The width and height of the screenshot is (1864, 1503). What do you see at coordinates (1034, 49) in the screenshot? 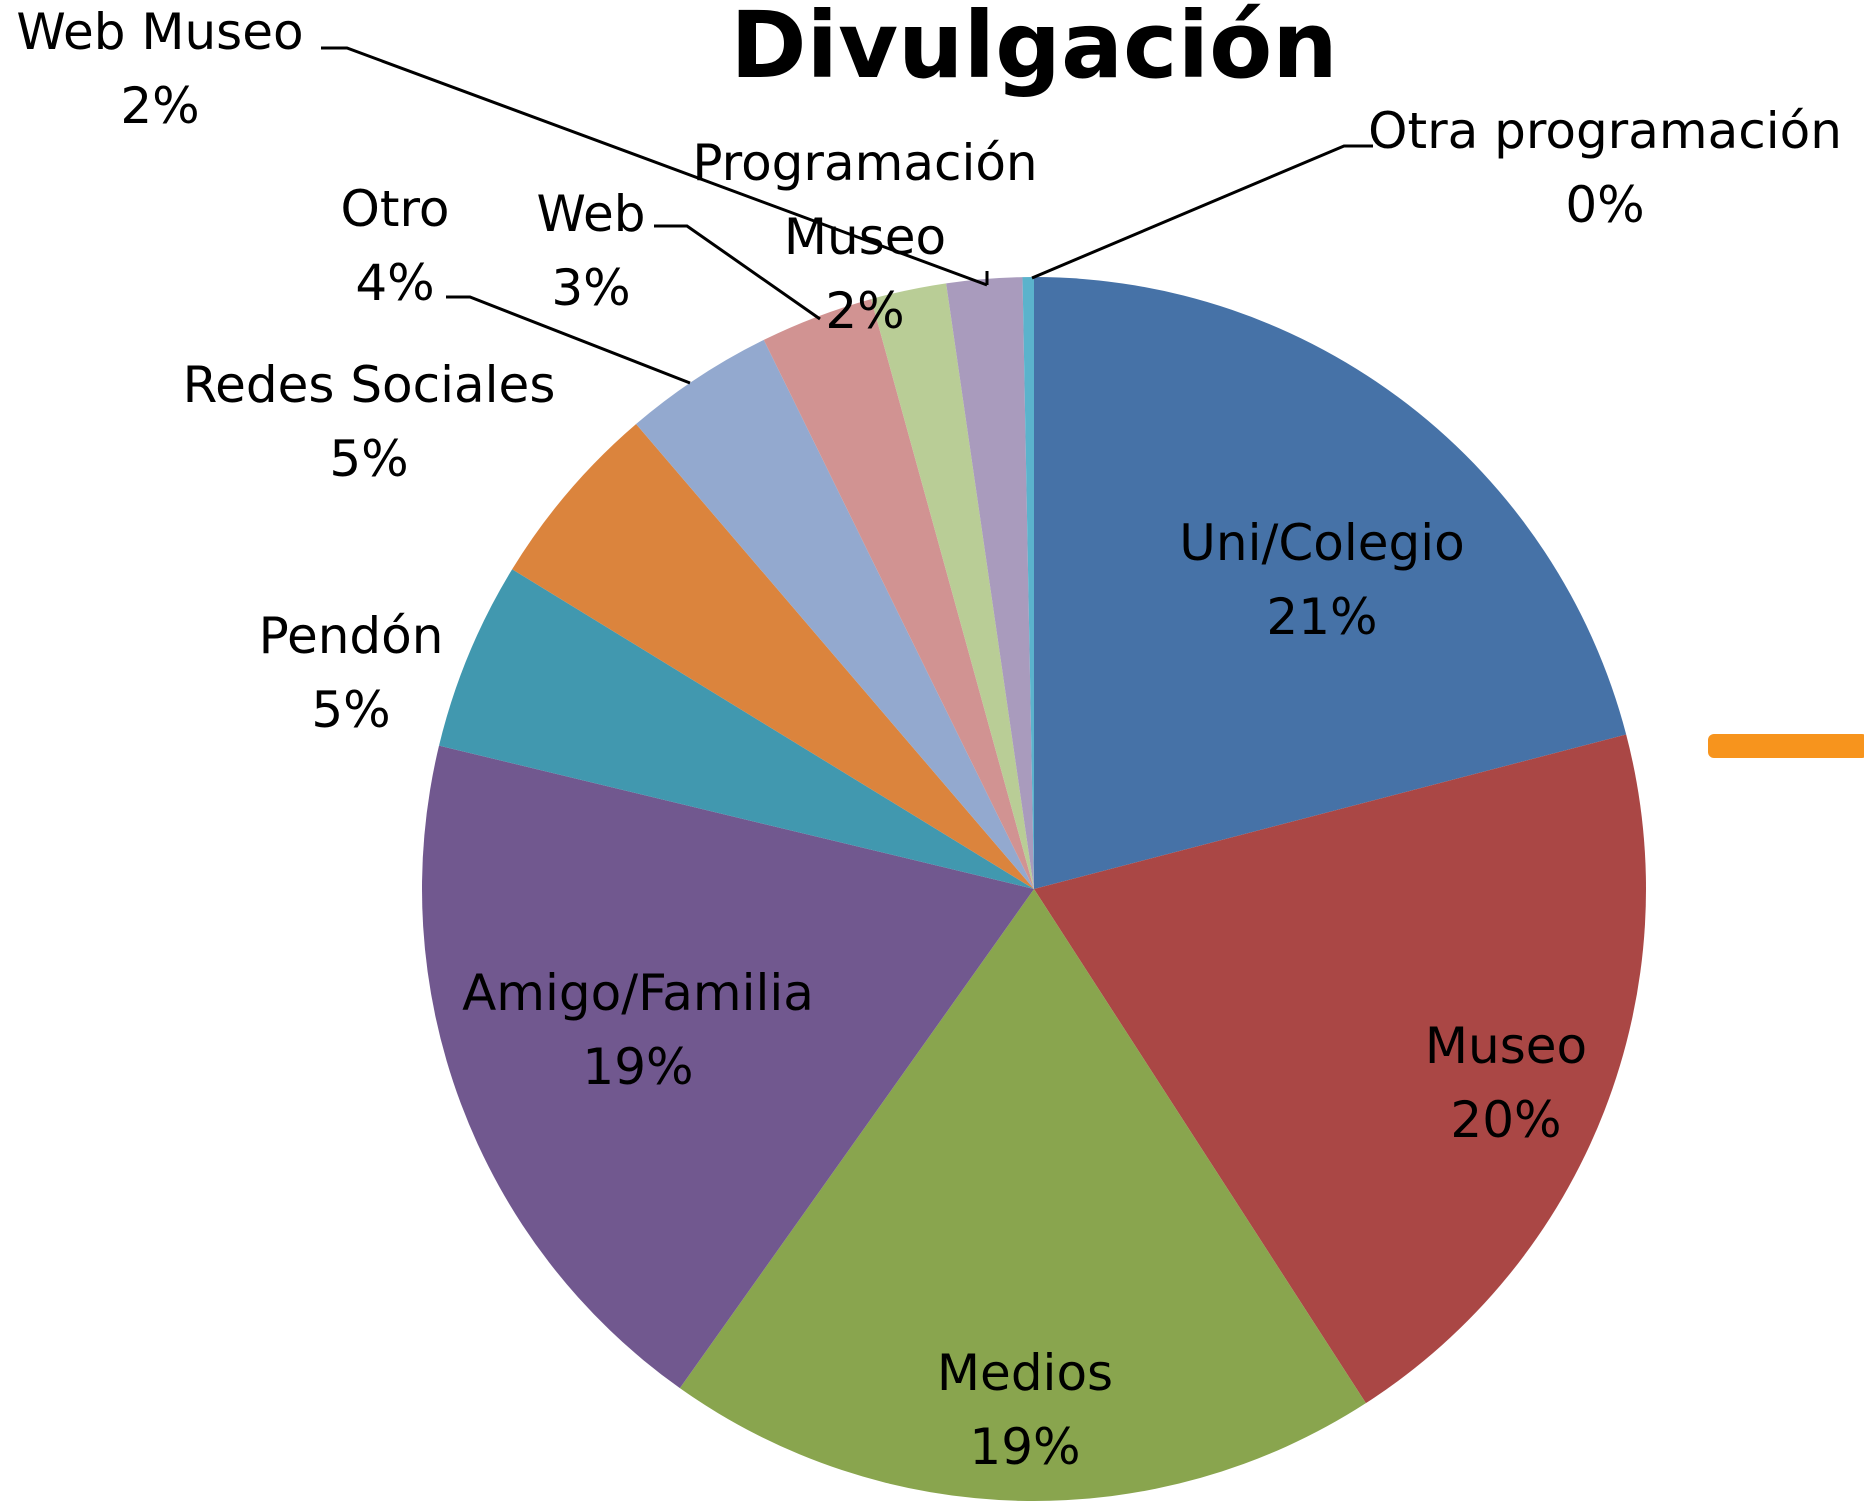
I see `chart-title: Divulgación` at bounding box center [1034, 49].